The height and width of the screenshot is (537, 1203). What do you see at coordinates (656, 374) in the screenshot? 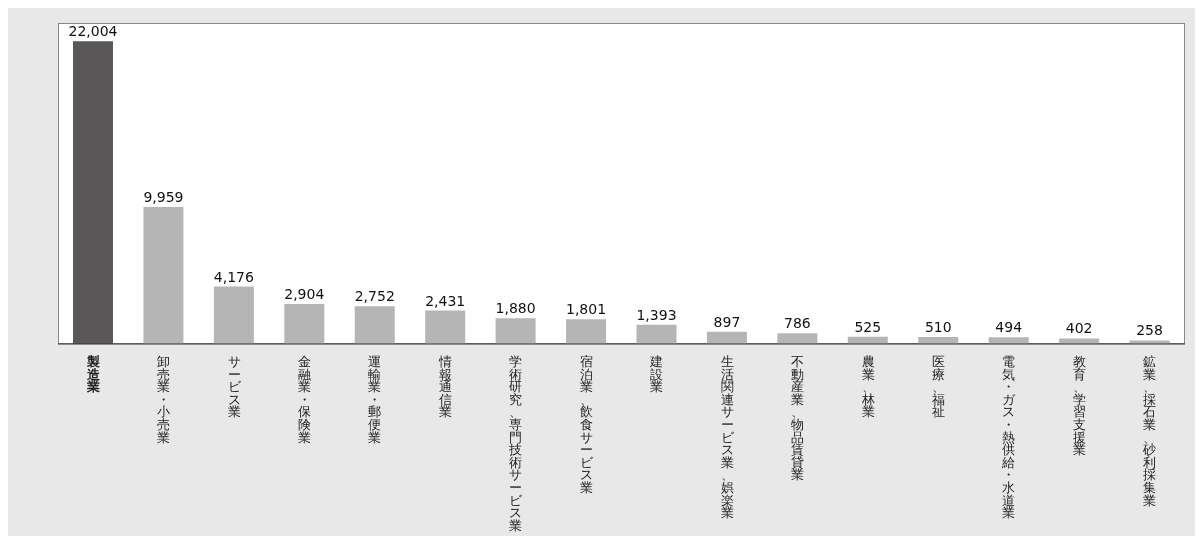
I see `x-tick-label: 建設業` at bounding box center [656, 374].